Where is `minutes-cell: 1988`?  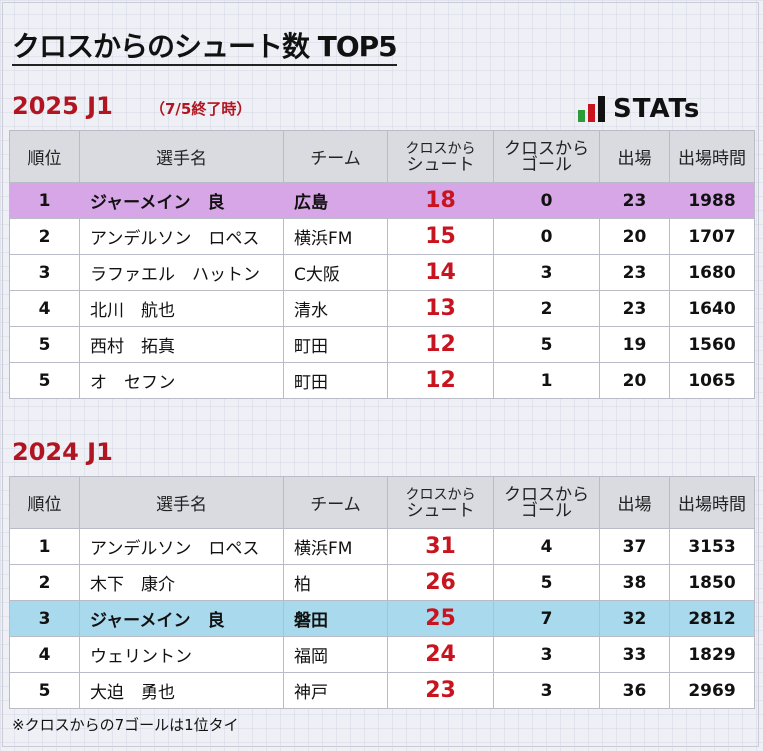
minutes-cell: 1988 is located at coordinates (712, 200).